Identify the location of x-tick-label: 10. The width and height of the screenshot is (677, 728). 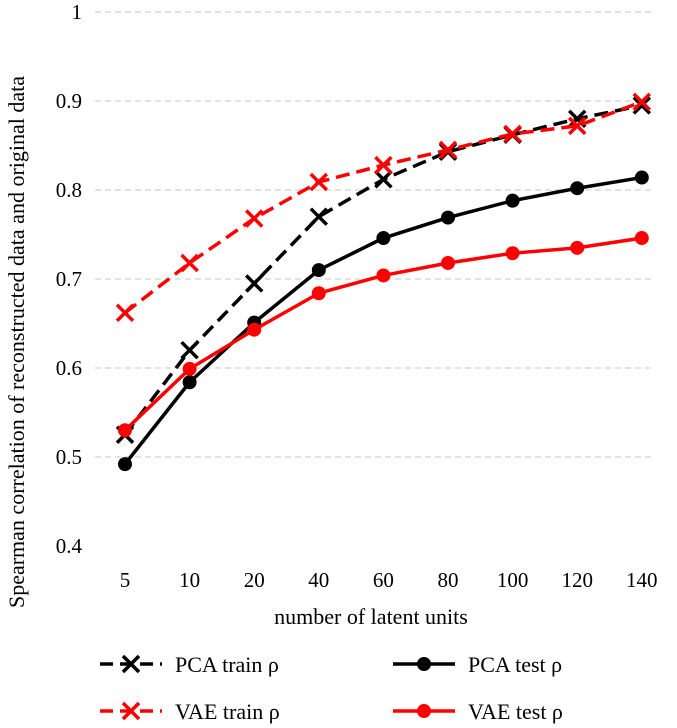
(189, 580).